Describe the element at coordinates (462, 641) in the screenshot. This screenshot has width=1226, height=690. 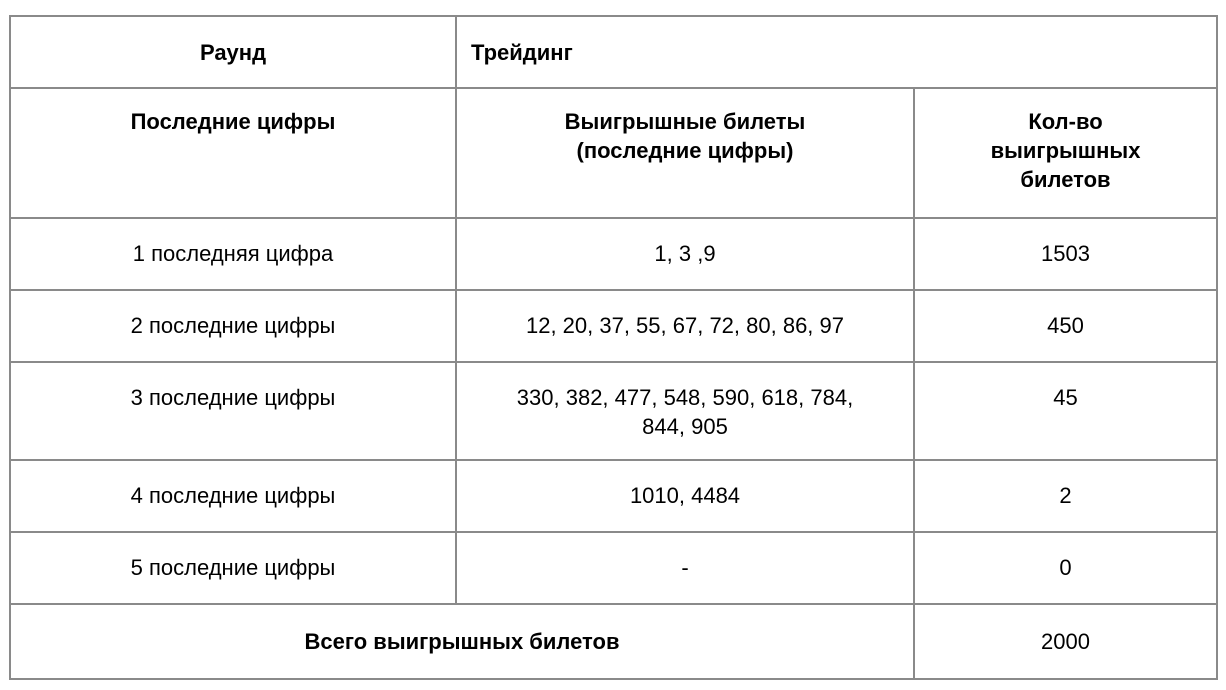
I see `total-label: Всего выигрышных билетов` at that location.